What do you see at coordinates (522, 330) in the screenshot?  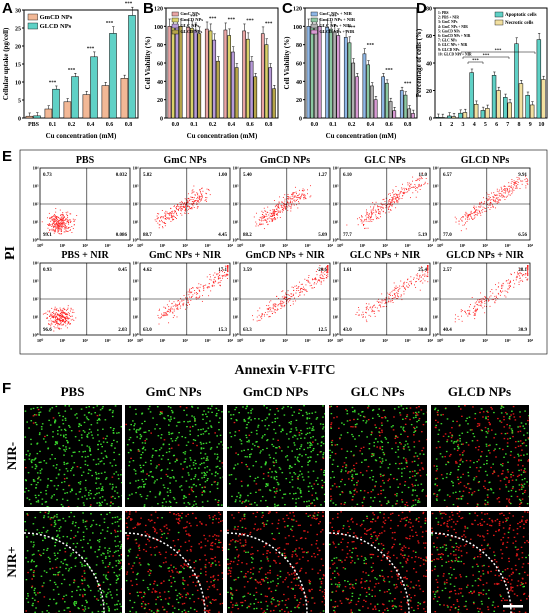 I see `quadrant-lr: 30.9` at bounding box center [522, 330].